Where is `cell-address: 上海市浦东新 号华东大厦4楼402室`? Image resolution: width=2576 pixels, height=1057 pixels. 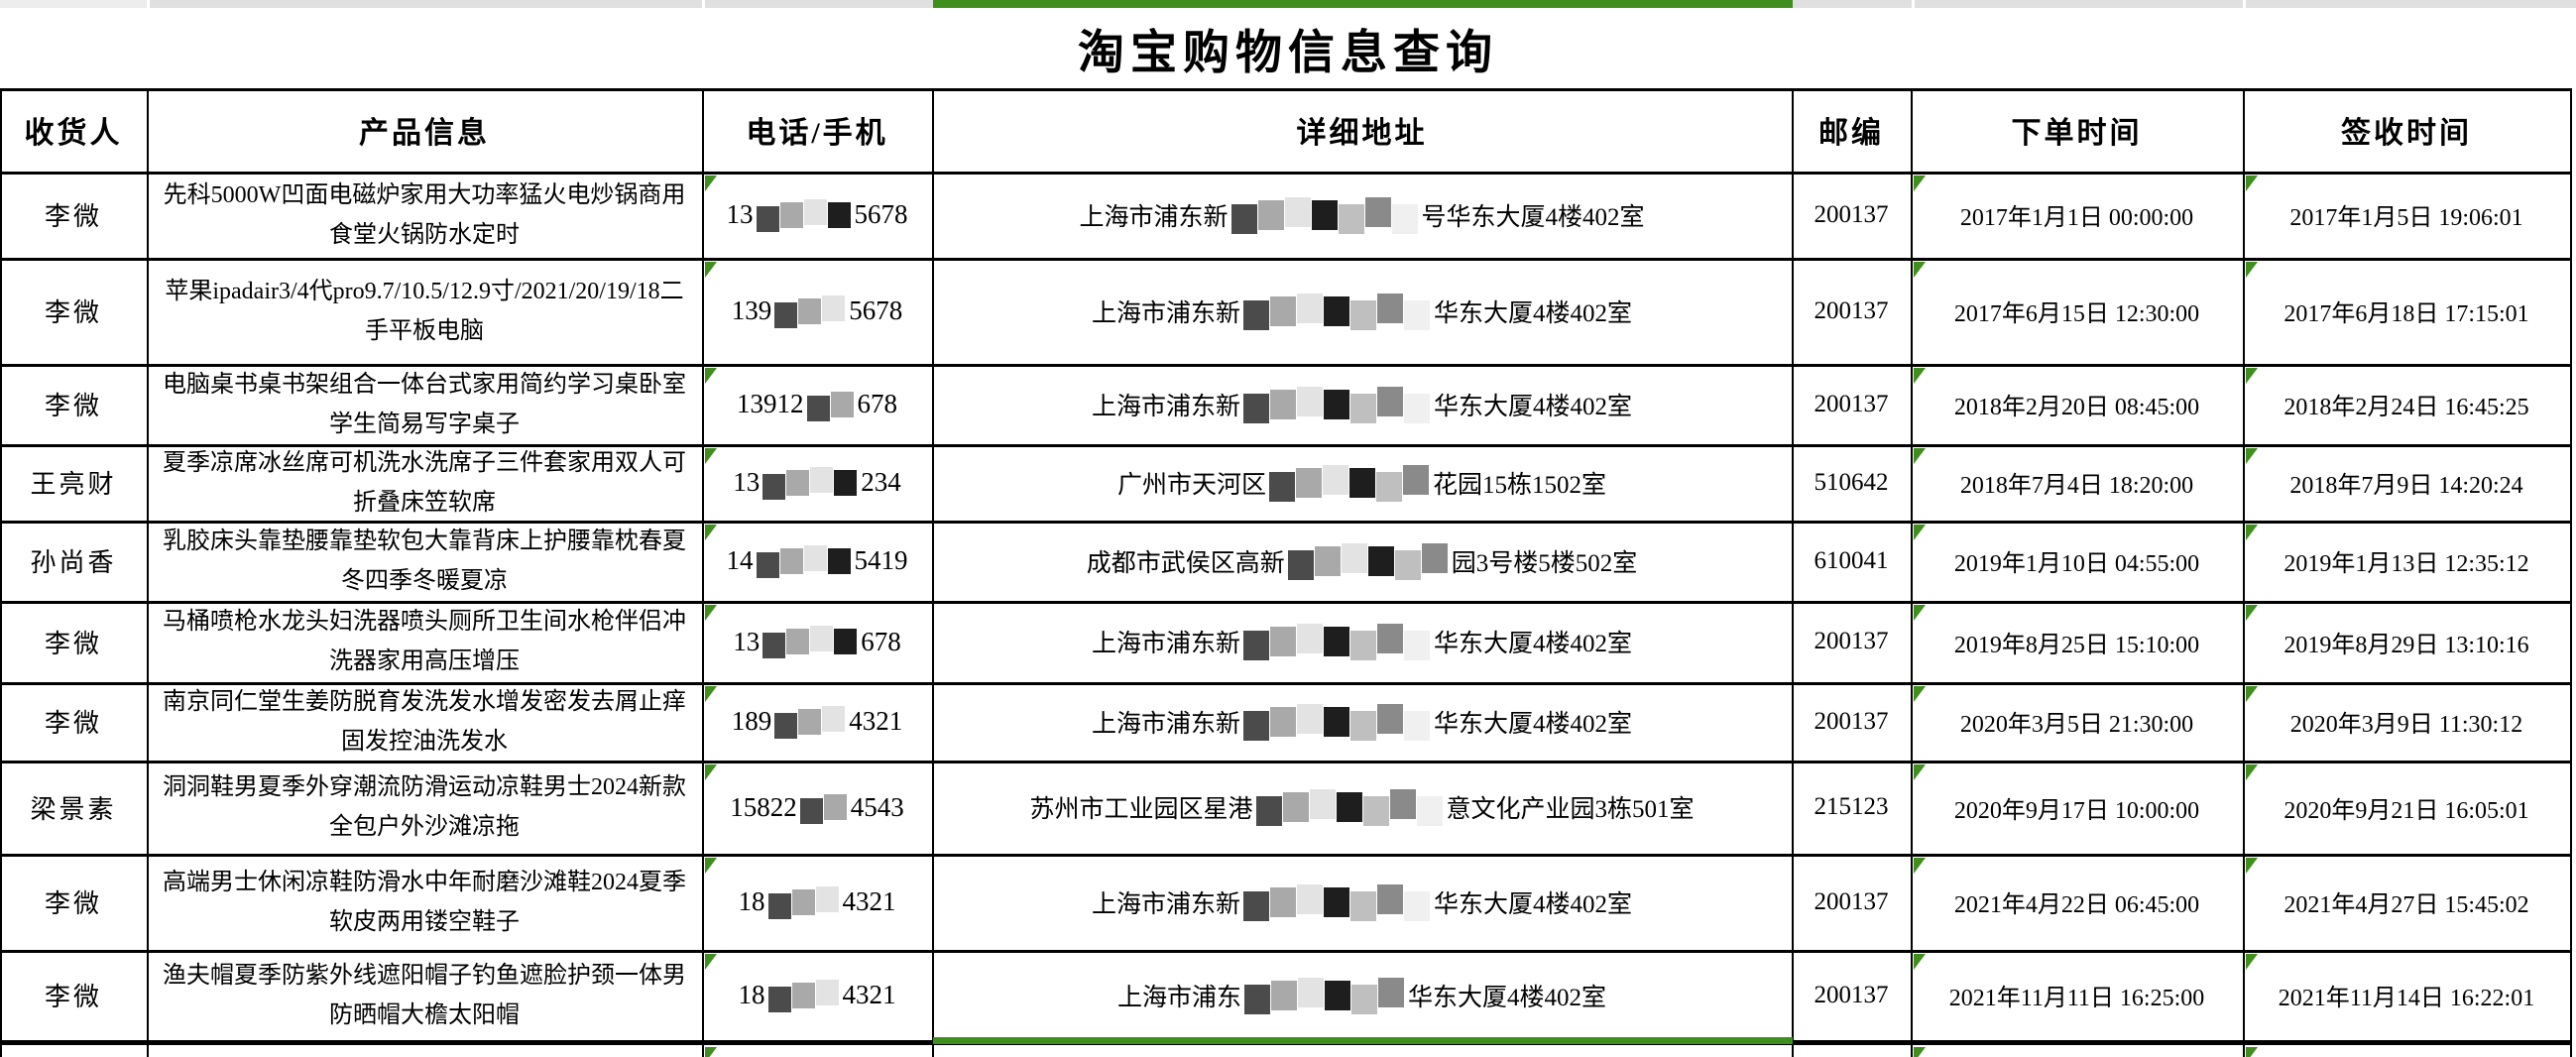 cell-address: 上海市浦东新 号华东大厦4楼402室 is located at coordinates (1362, 215).